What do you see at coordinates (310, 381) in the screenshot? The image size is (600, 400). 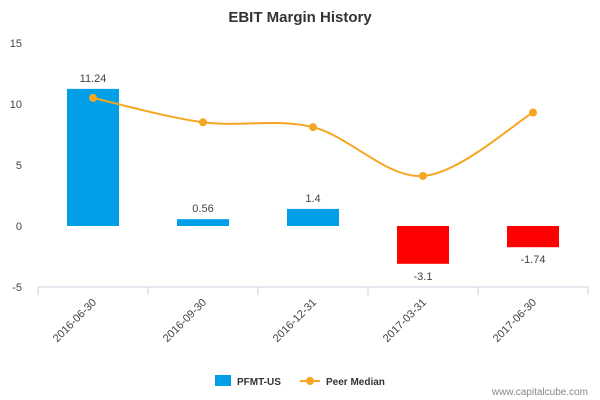 I see `legend-swatch-marker` at bounding box center [310, 381].